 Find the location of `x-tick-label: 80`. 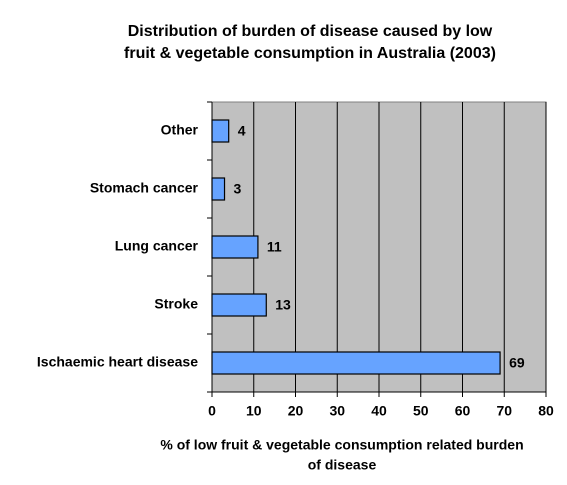

x-tick-label: 80 is located at coordinates (546, 411).